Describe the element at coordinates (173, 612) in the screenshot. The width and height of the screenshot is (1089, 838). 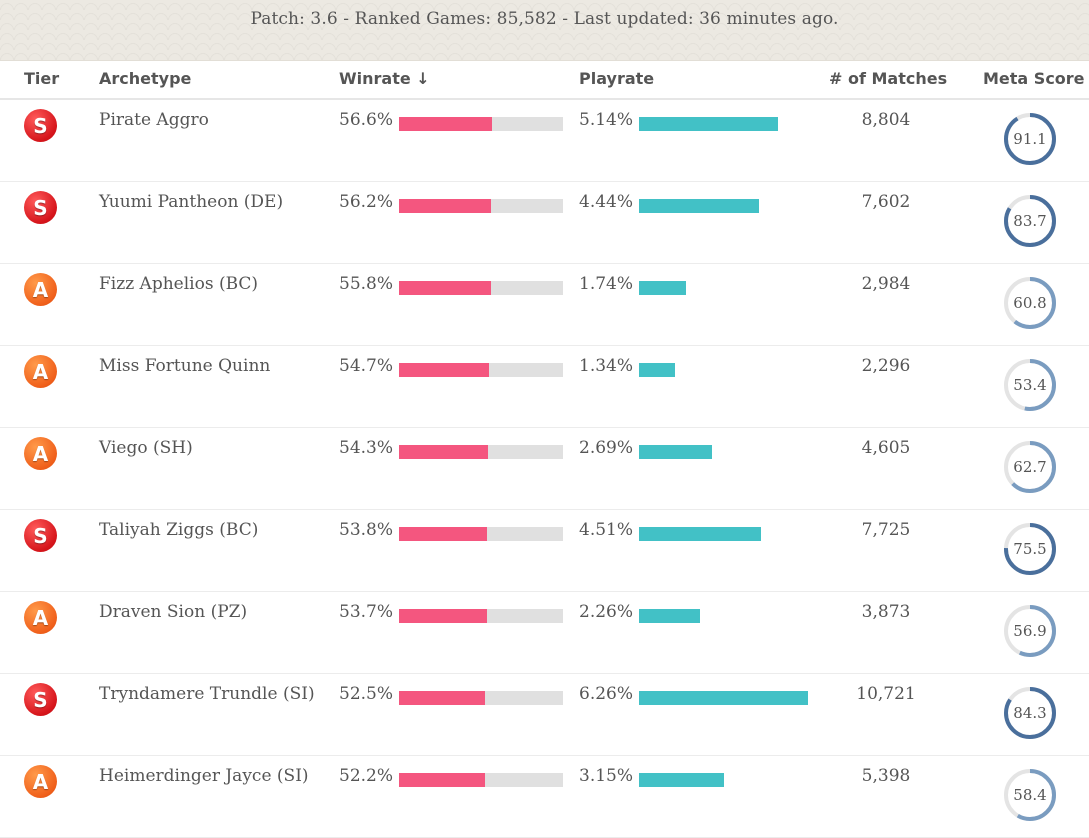
I see `archetype-name: Draven Sion (PZ)` at that location.